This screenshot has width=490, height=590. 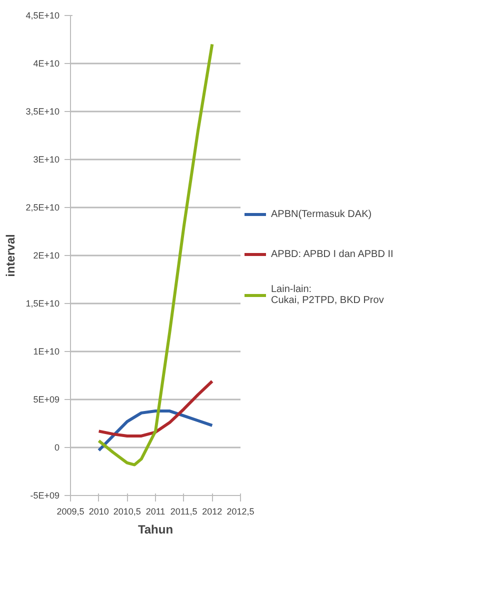 What do you see at coordinates (46, 255) in the screenshot?
I see `y-tick-label: 2E+10` at bounding box center [46, 255].